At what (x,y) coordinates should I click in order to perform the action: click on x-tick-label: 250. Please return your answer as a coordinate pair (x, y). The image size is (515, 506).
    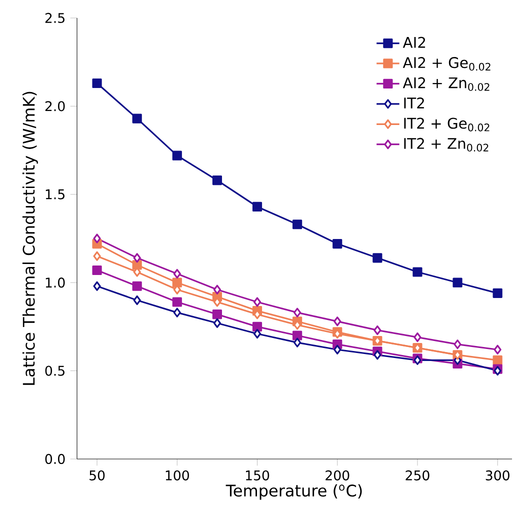
    Looking at the image, I should click on (418, 475).